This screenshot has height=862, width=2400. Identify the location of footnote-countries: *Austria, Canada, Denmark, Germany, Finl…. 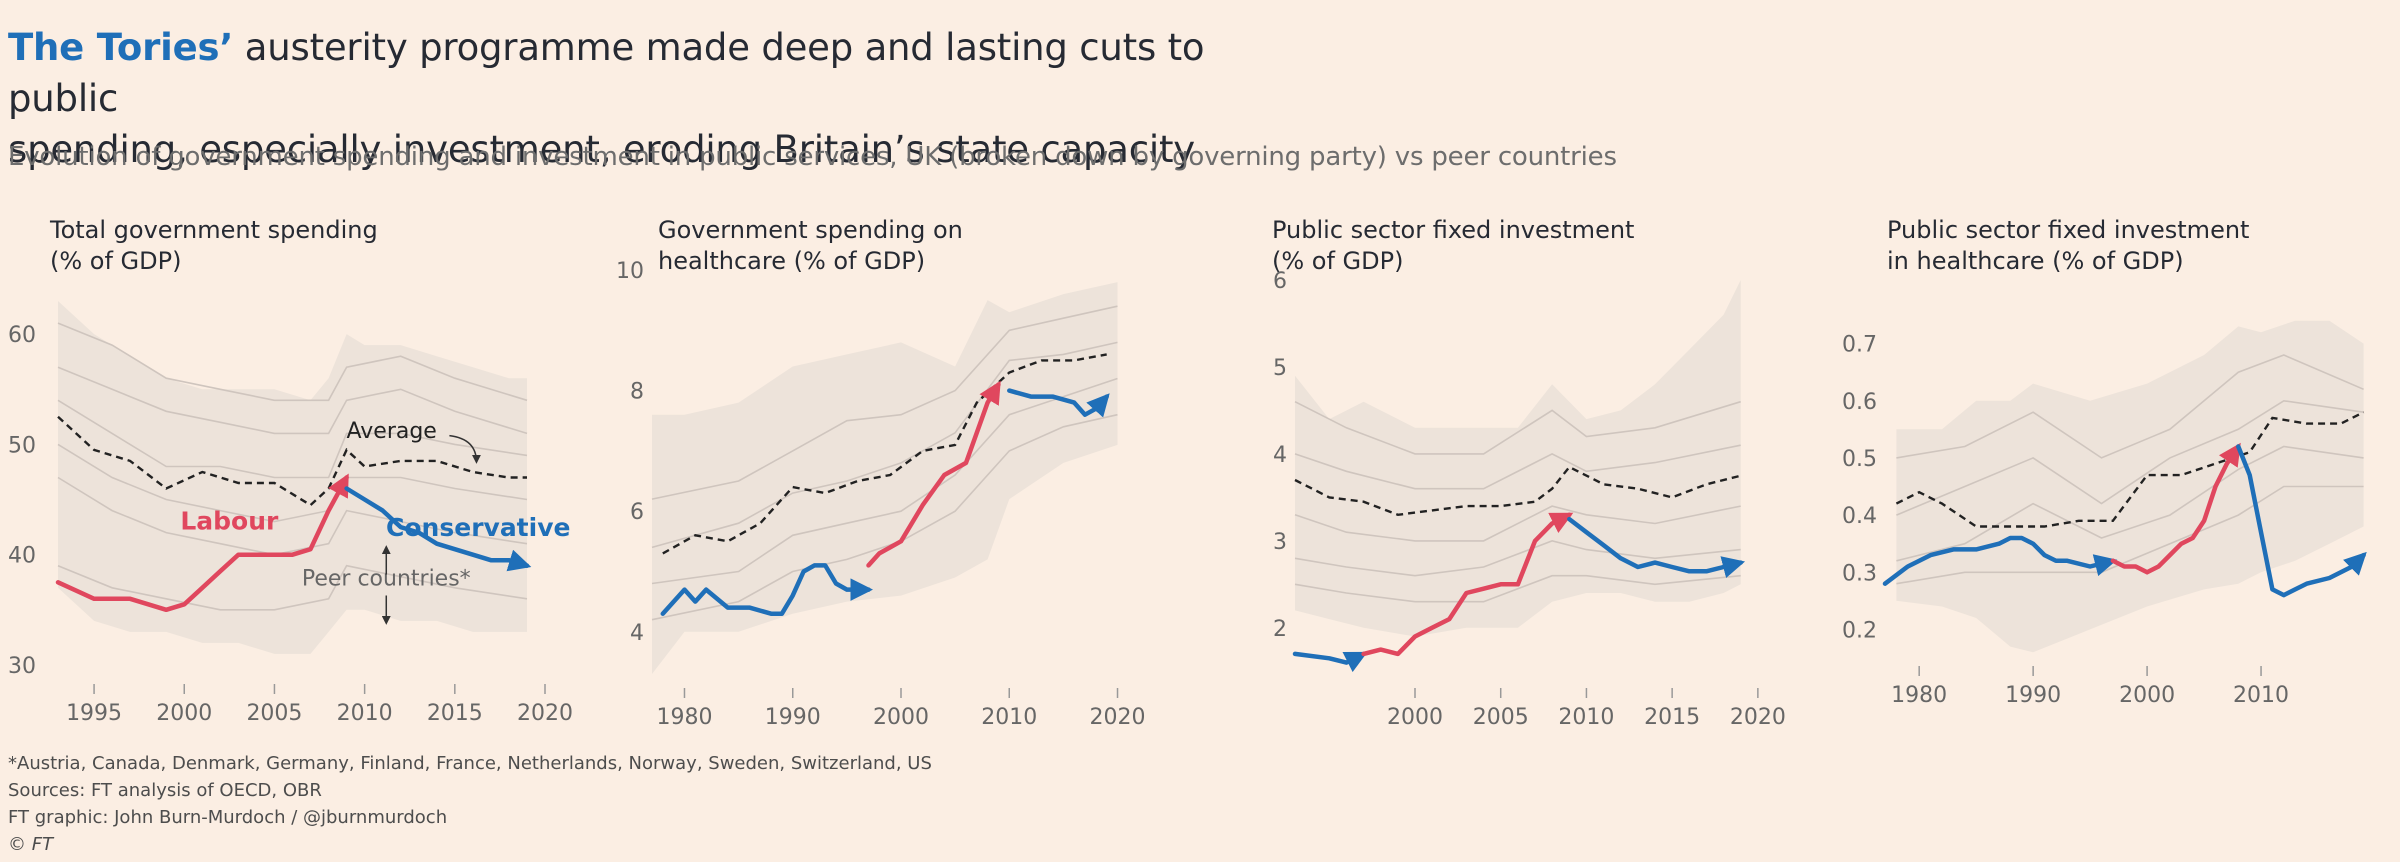
(470, 763).